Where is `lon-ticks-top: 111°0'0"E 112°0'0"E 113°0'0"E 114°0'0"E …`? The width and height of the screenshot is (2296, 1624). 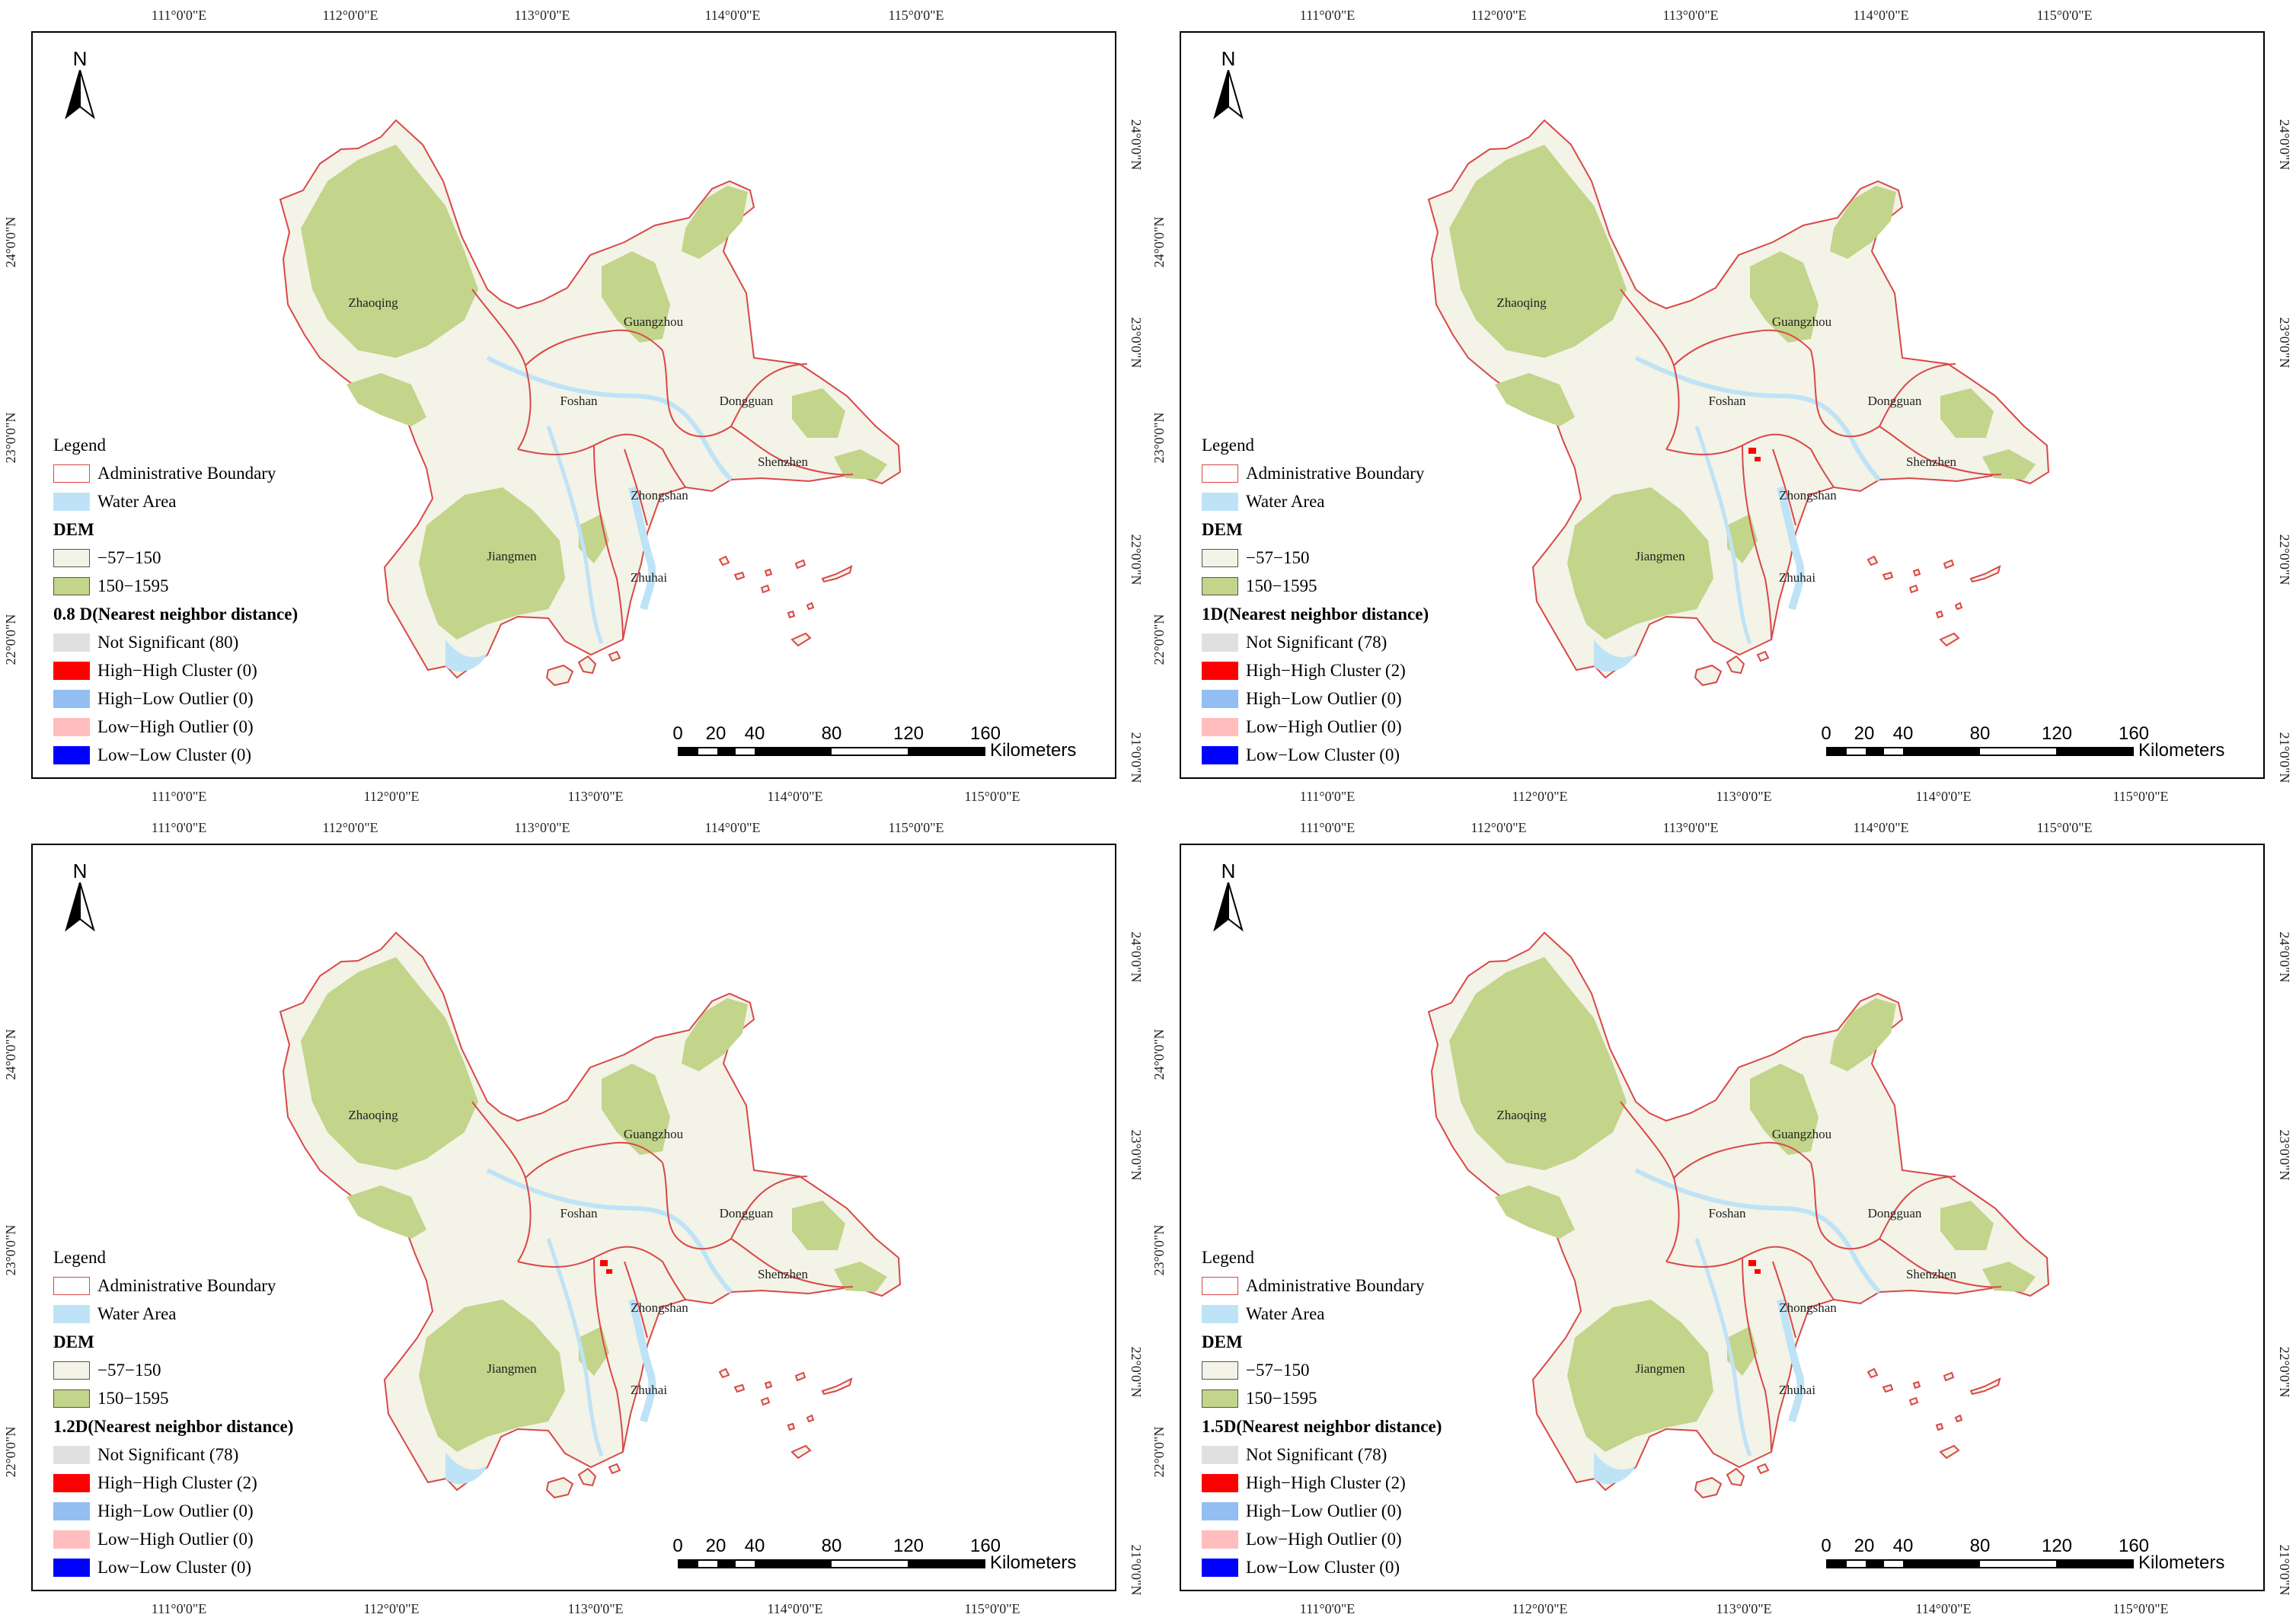
lon-ticks-top: 111°0'0"E 112°0'0"E 113°0'0"E 114°0'0"E … is located at coordinates (1697, 827).